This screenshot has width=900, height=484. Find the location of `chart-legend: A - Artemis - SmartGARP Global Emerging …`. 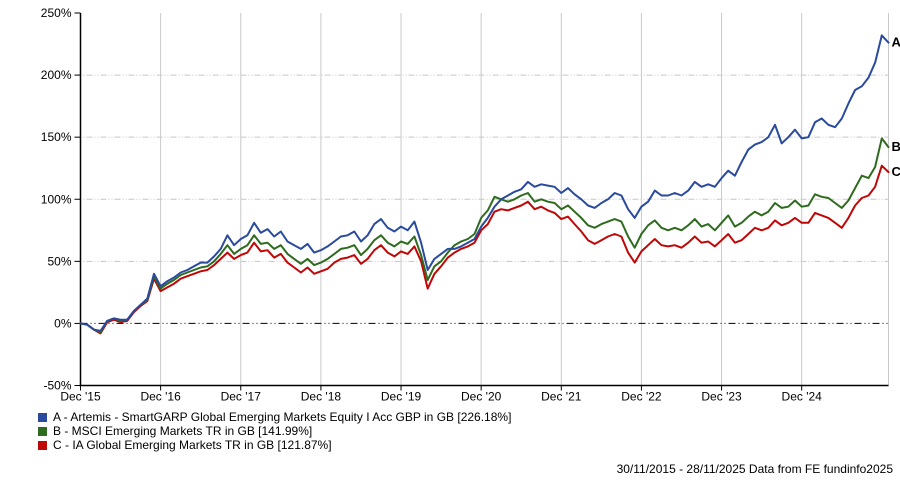

chart-legend: A - Artemis - SmartGARP Global Emerging … is located at coordinates (274, 431).